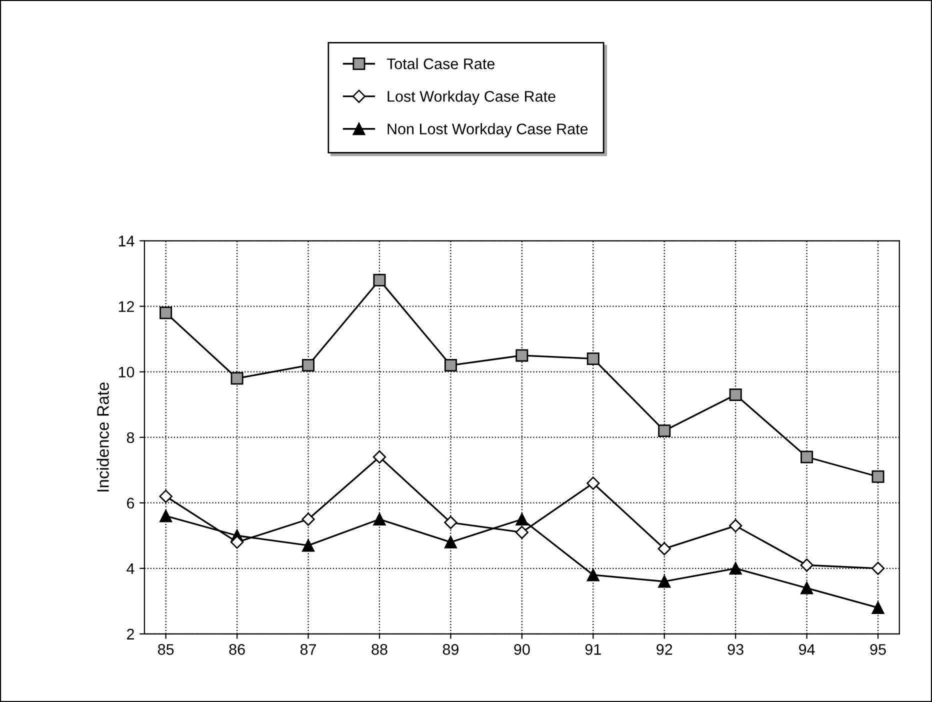 This screenshot has width=932, height=702. What do you see at coordinates (593, 649) in the screenshot?
I see `x-tick-label: 91` at bounding box center [593, 649].